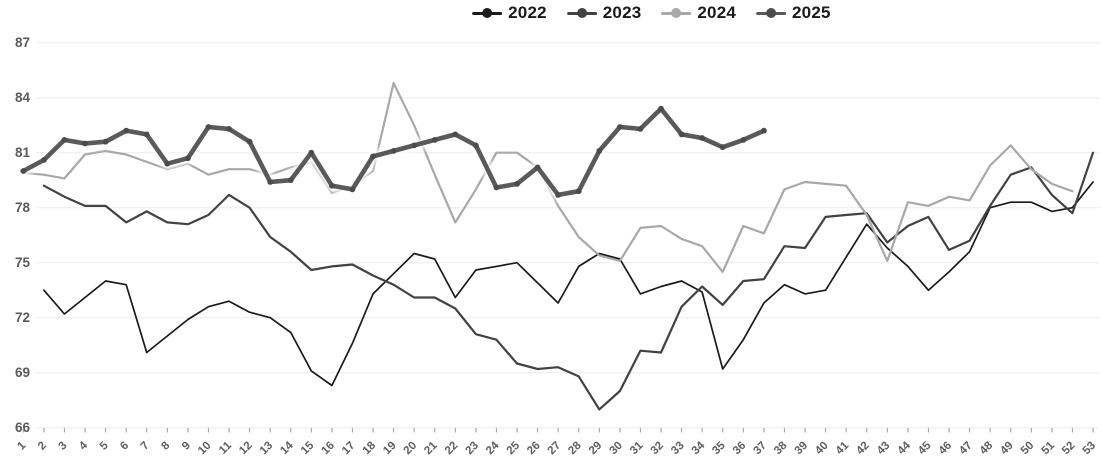 The image size is (1102, 456). What do you see at coordinates (328, 448) in the screenshot?
I see `svg-text: 16` at bounding box center [328, 448].